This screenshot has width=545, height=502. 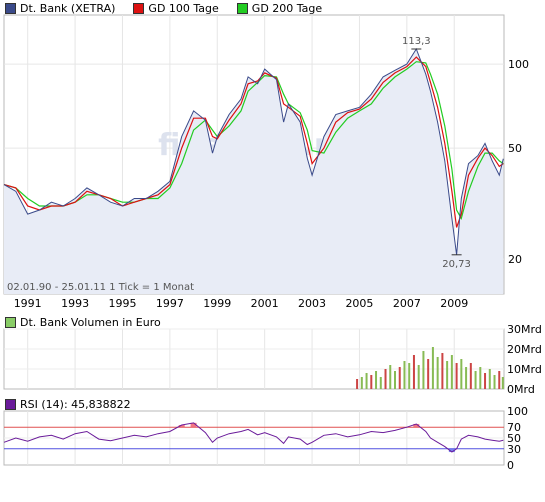 I want to click on volume-y-tick-label: 0Mrd, so click(x=521, y=389).